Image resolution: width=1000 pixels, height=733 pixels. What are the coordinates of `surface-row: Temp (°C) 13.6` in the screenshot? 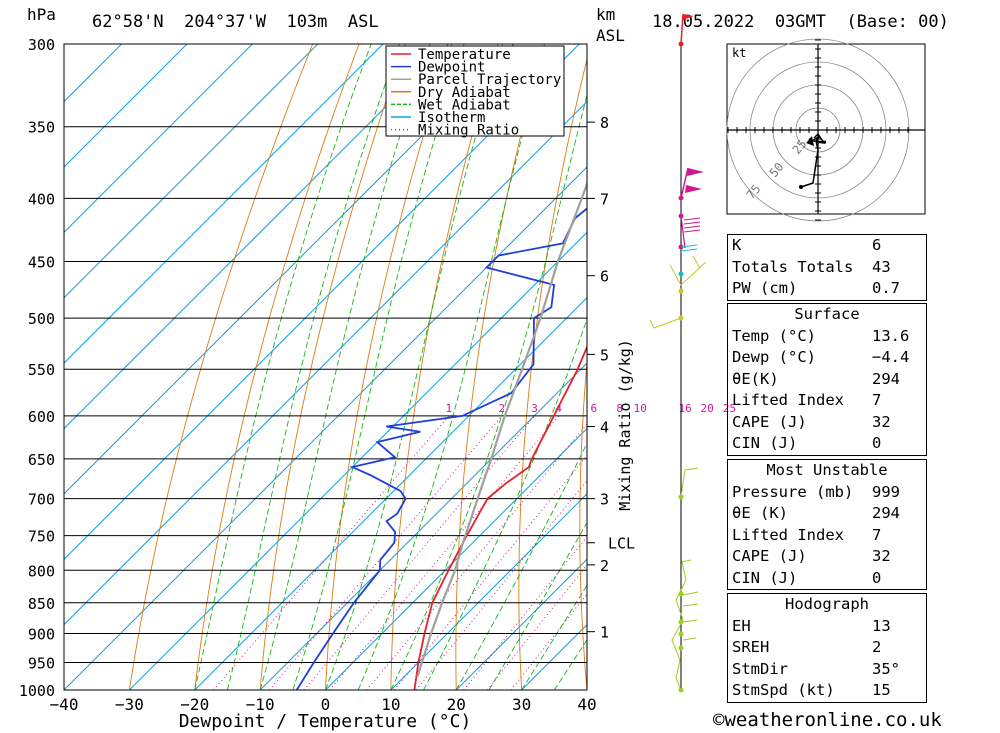 It's located at (821, 335).